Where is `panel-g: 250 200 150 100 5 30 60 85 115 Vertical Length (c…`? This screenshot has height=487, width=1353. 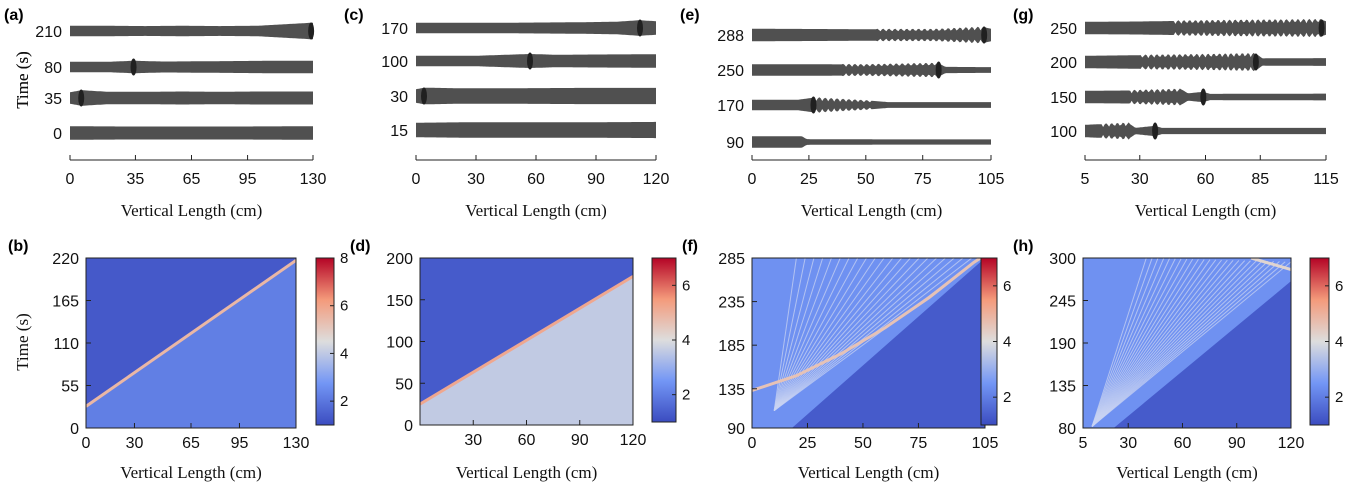
panel-g: 250 200 150 100 5 30 60 85 115 Vertical Length (c… is located at coordinates (1176, 113).